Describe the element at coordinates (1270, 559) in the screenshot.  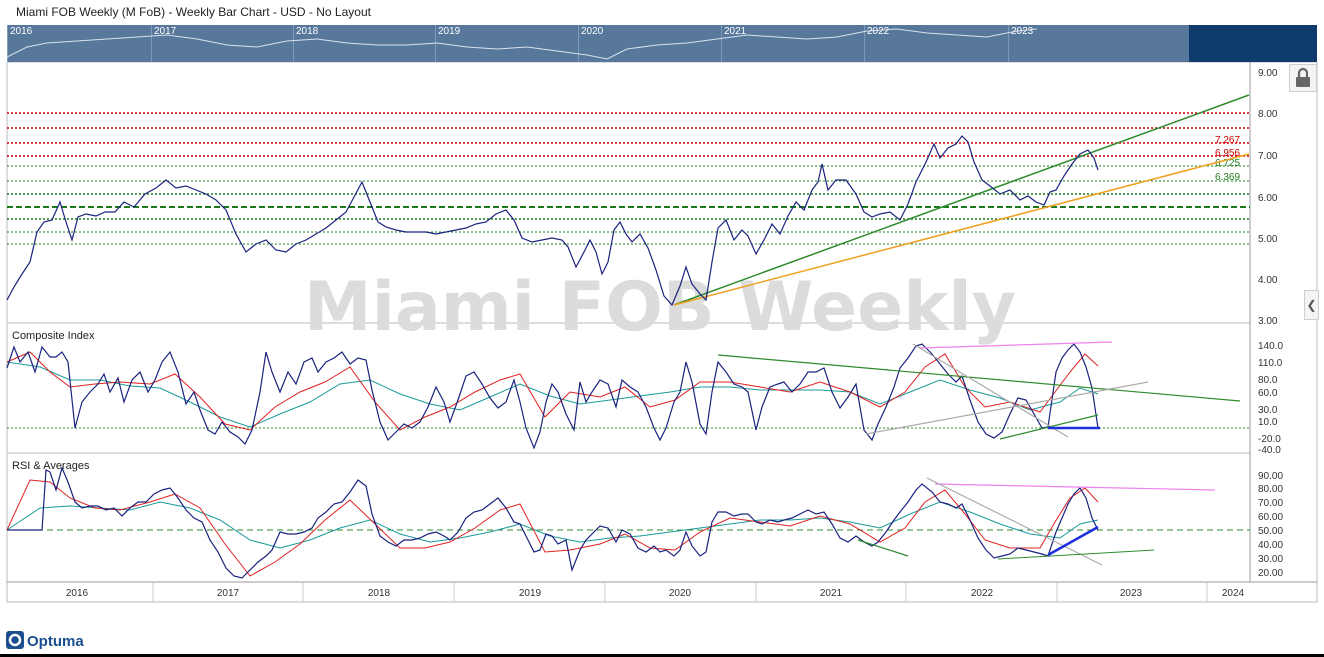
I see `y-tick-label: 30.00` at that location.